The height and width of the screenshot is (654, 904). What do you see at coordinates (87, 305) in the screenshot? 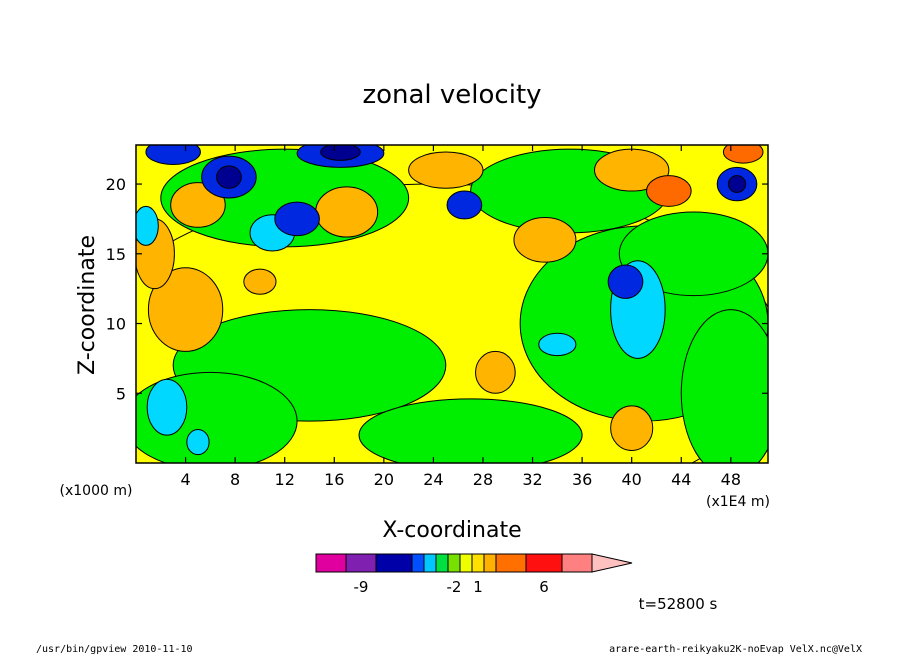
I see `y-axis-label: Z-coordinate` at bounding box center [87, 305].